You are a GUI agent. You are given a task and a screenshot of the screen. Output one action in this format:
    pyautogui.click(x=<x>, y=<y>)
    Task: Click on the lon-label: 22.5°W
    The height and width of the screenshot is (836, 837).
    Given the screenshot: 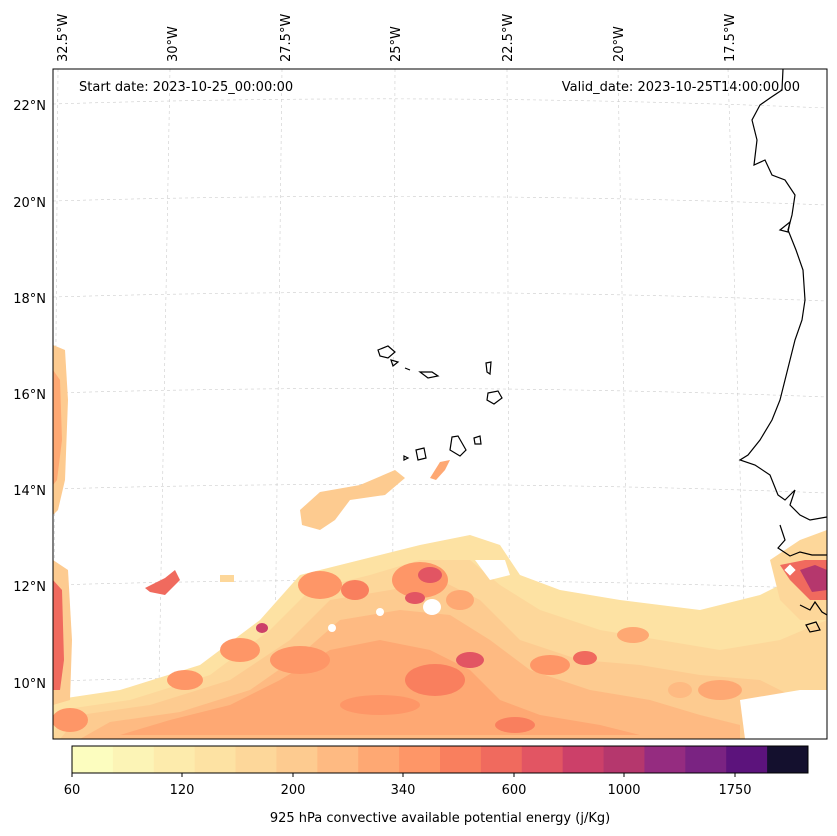 What is the action you would take?
    pyautogui.click(x=508, y=38)
    